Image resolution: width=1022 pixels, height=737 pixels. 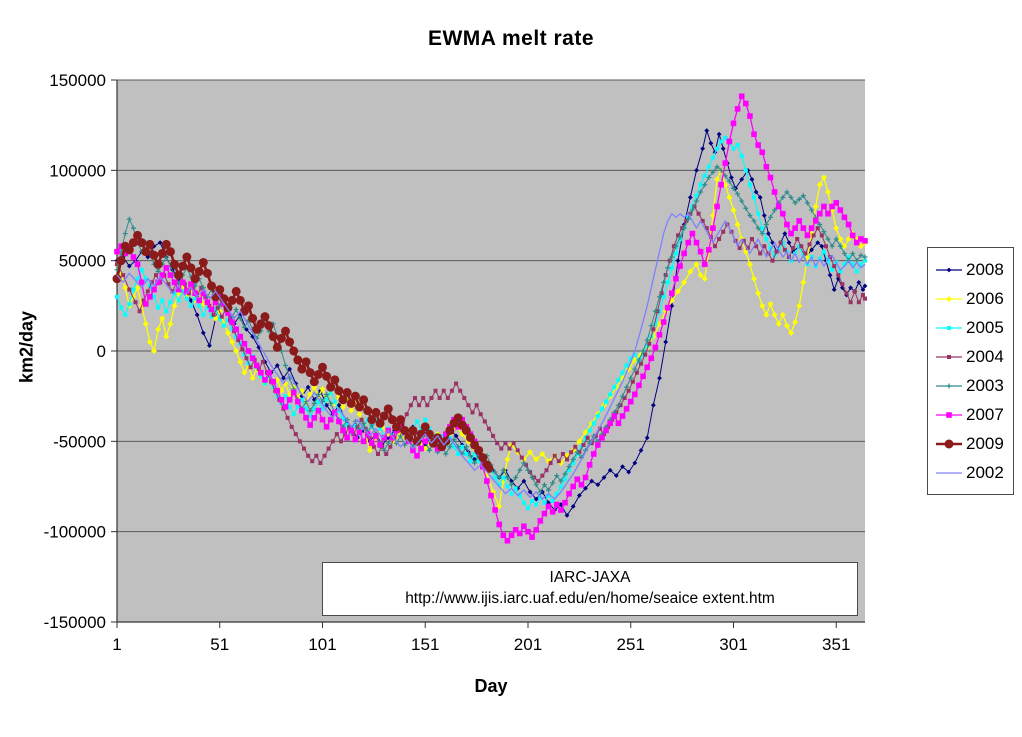 What do you see at coordinates (985, 472) in the screenshot?
I see `legend-label-2002: 2002` at bounding box center [985, 472].